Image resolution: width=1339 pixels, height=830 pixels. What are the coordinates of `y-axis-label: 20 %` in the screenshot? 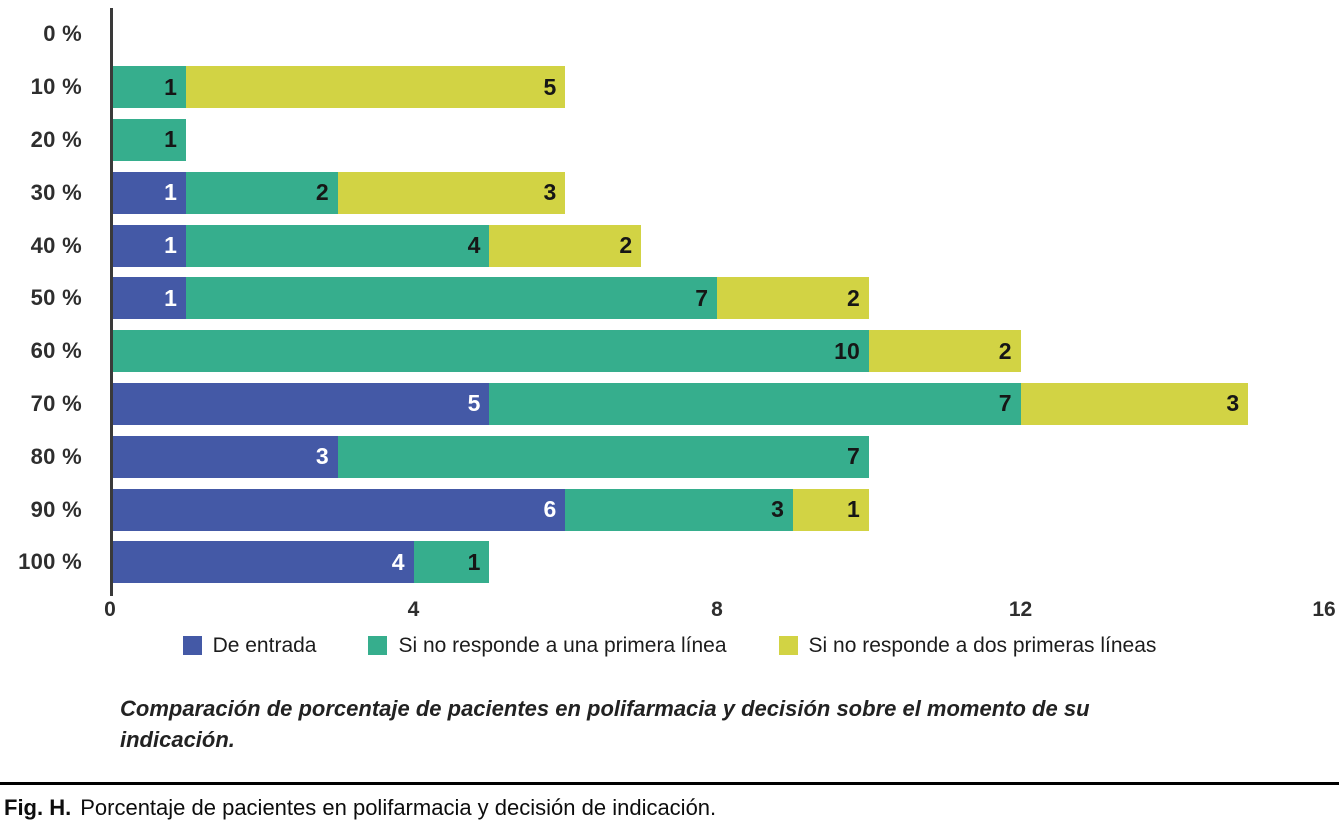 It's located at (56, 139).